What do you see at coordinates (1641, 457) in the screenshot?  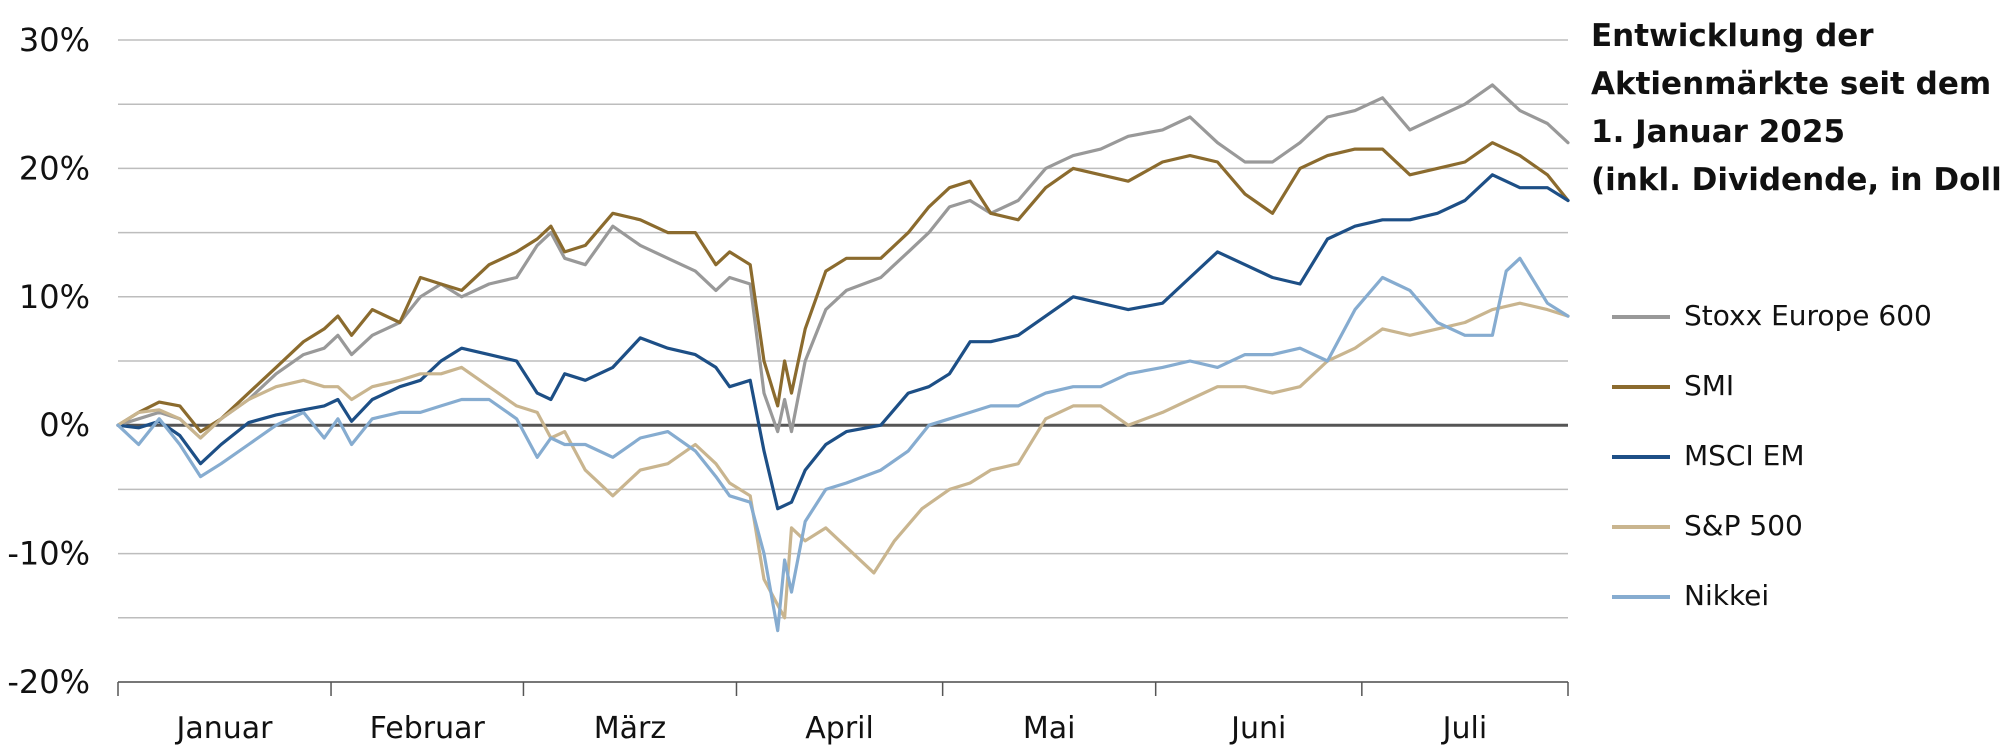 I see `legend-swatch-msci-em` at bounding box center [1641, 457].